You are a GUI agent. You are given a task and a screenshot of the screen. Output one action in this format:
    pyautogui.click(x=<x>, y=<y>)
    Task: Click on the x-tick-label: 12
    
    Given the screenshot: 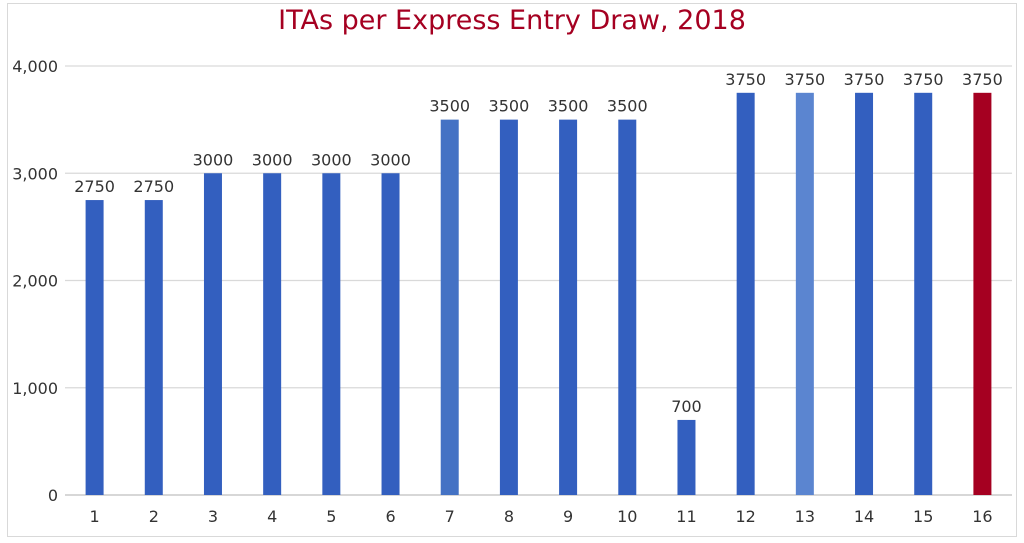 What is the action you would take?
    pyautogui.click(x=745, y=516)
    